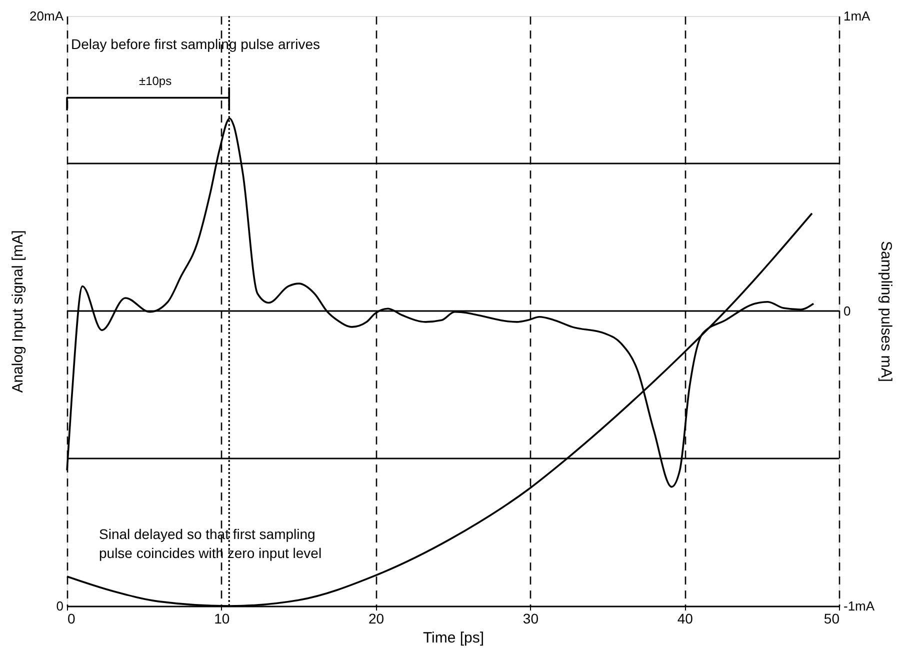 This screenshot has height=658, width=914. I want to click on x-tick-label: 50, so click(832, 618).